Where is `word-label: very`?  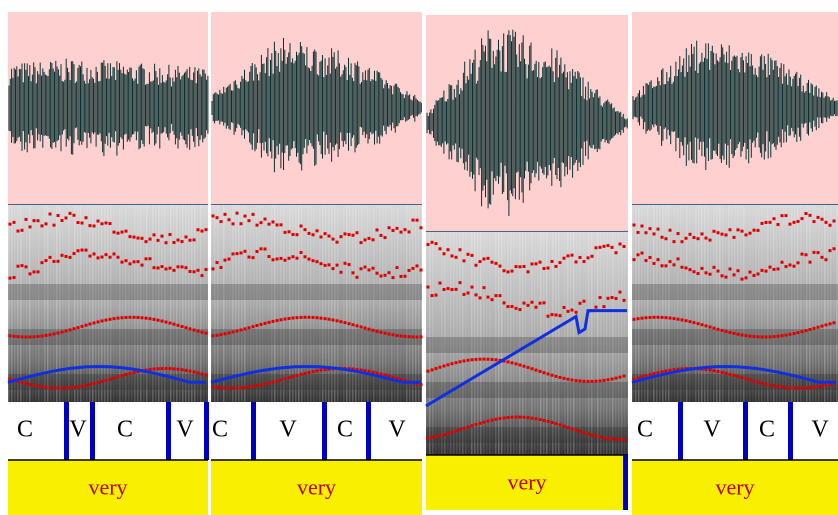
word-label: very is located at coordinates (316, 487).